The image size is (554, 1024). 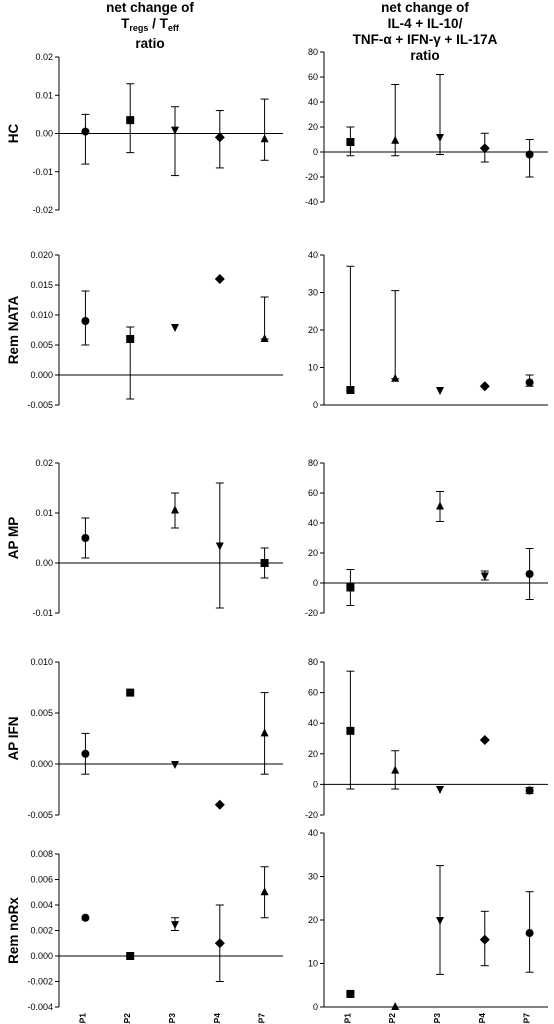 I want to click on panel-hc-left: 0.02 0.01 0.00 -0.01 -0.02 HC, so click(x=144, y=133).